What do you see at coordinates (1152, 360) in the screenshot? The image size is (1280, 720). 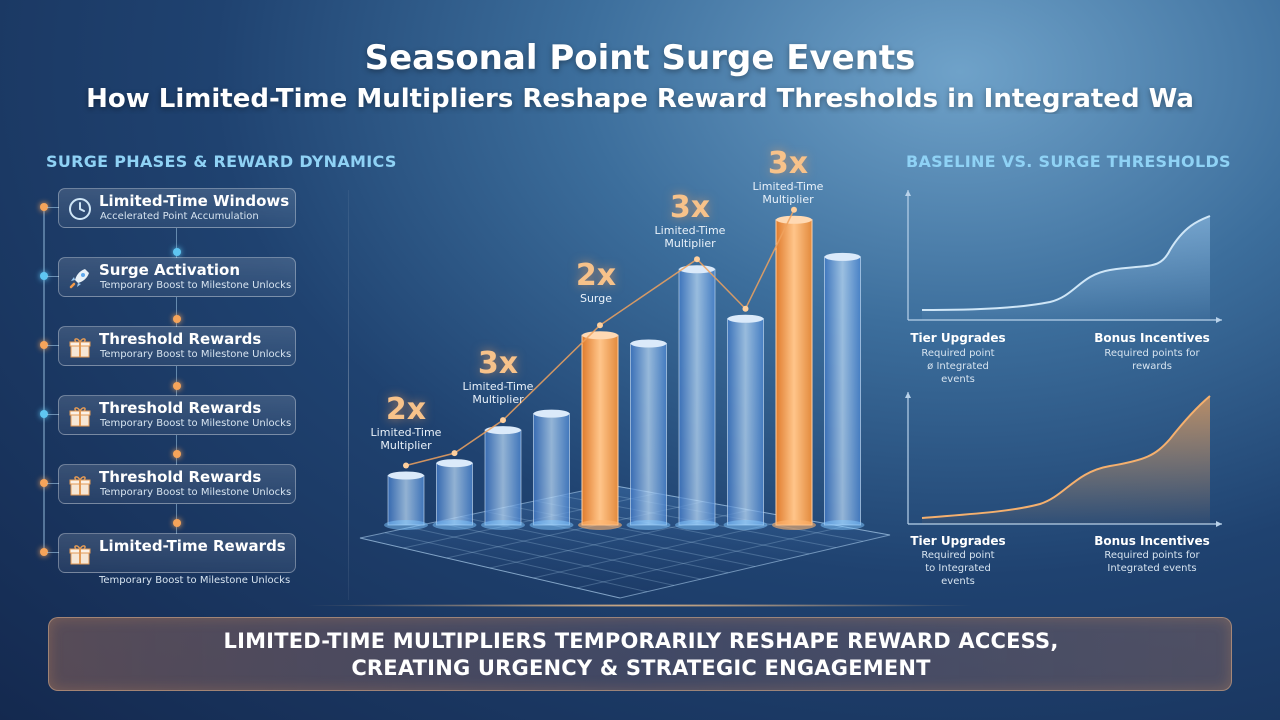 I see `axis-sublabel: Required points for rewards` at bounding box center [1152, 360].